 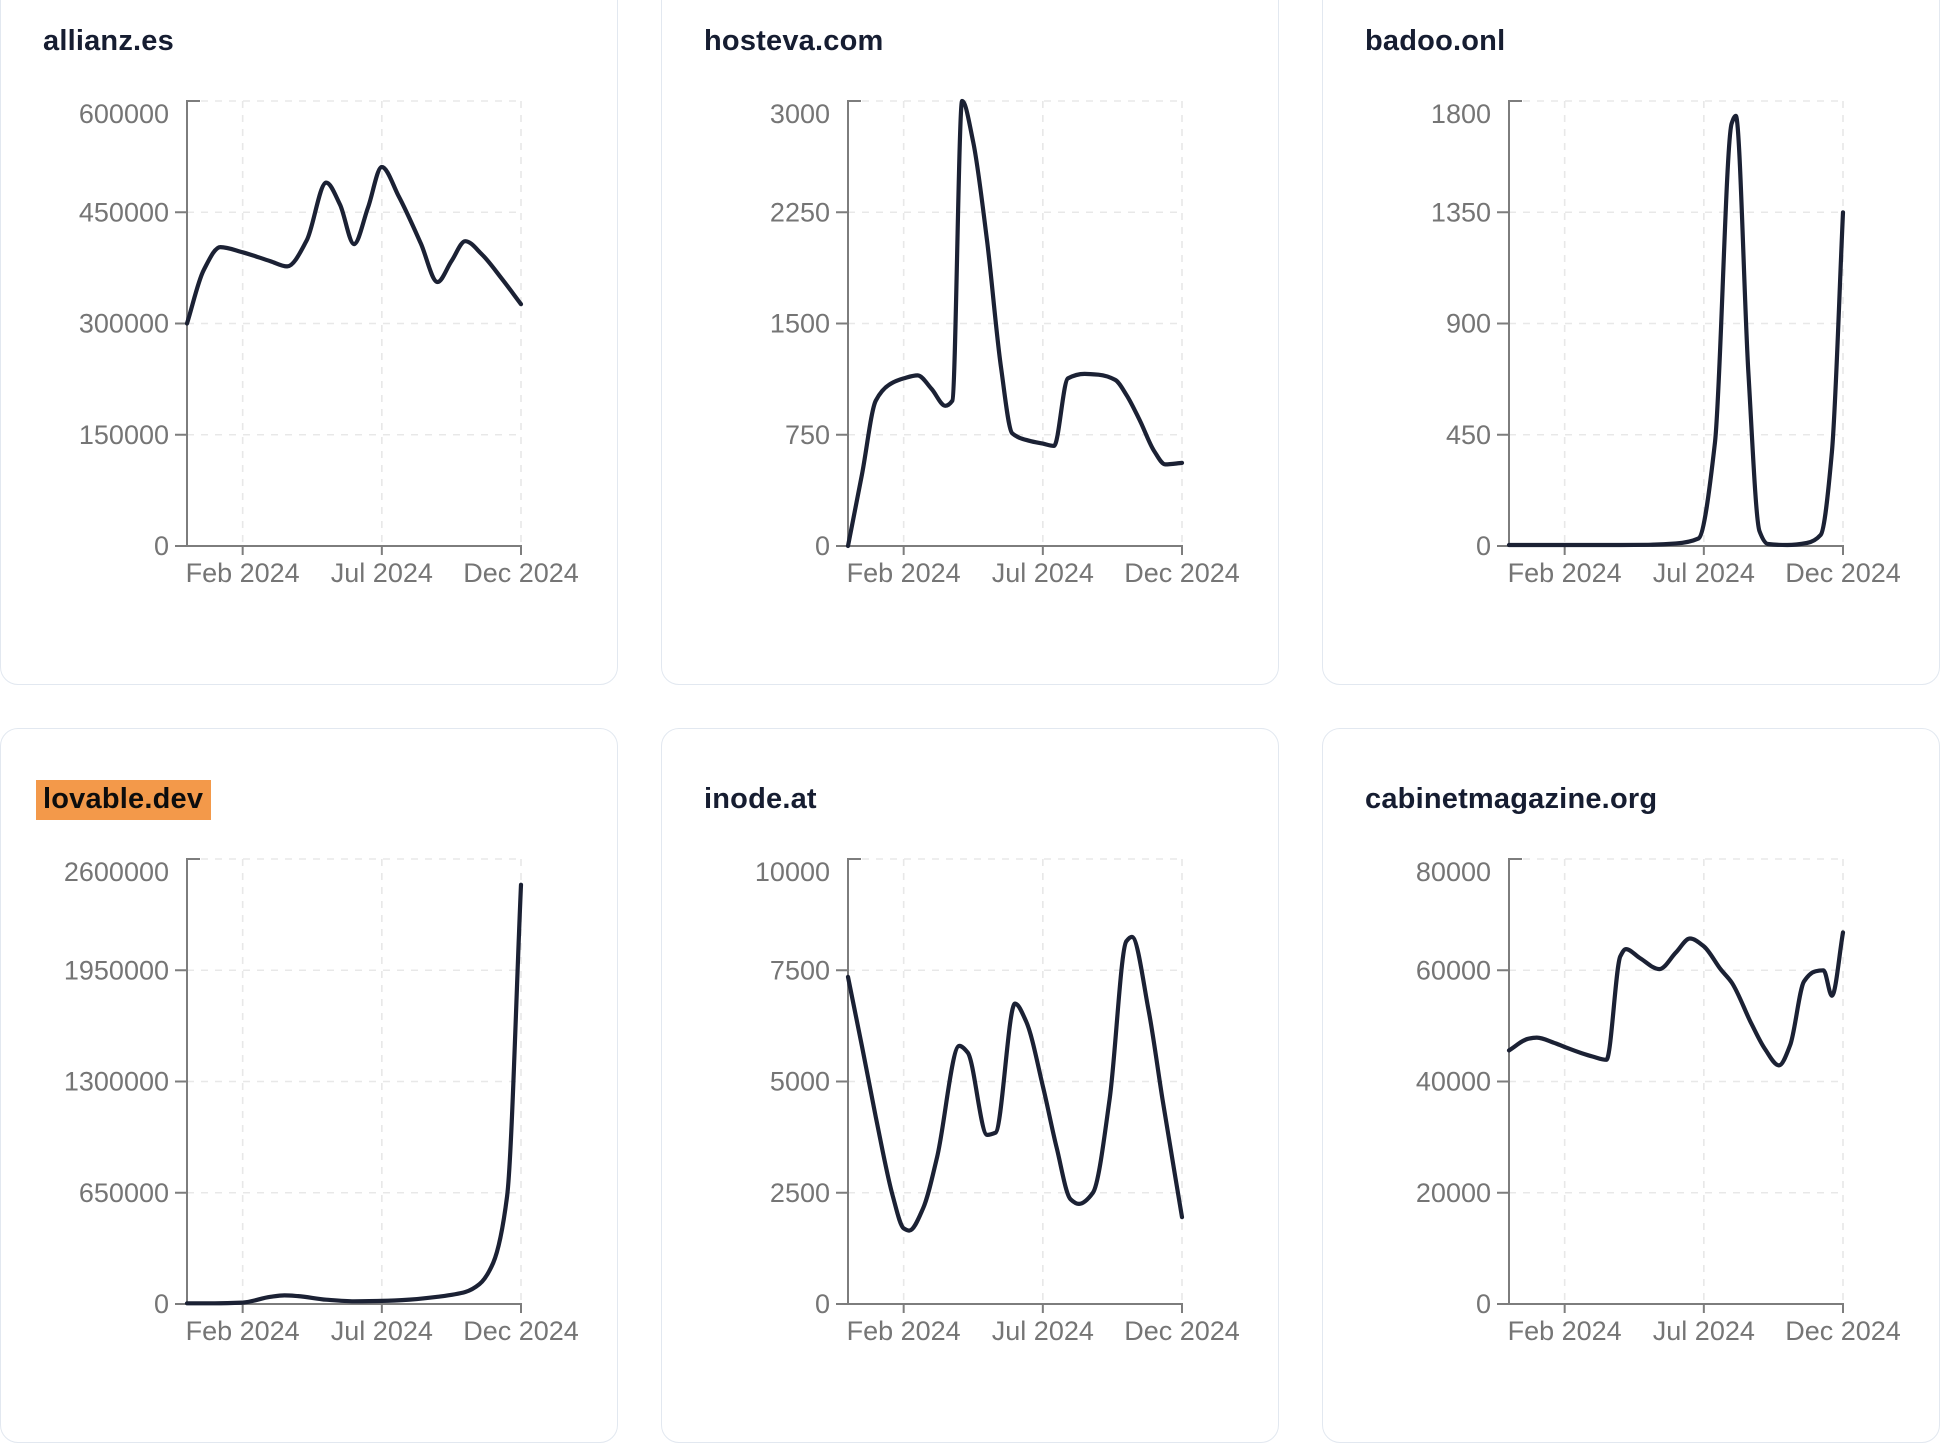 I want to click on y-tick-label: 750, so click(x=807, y=435).